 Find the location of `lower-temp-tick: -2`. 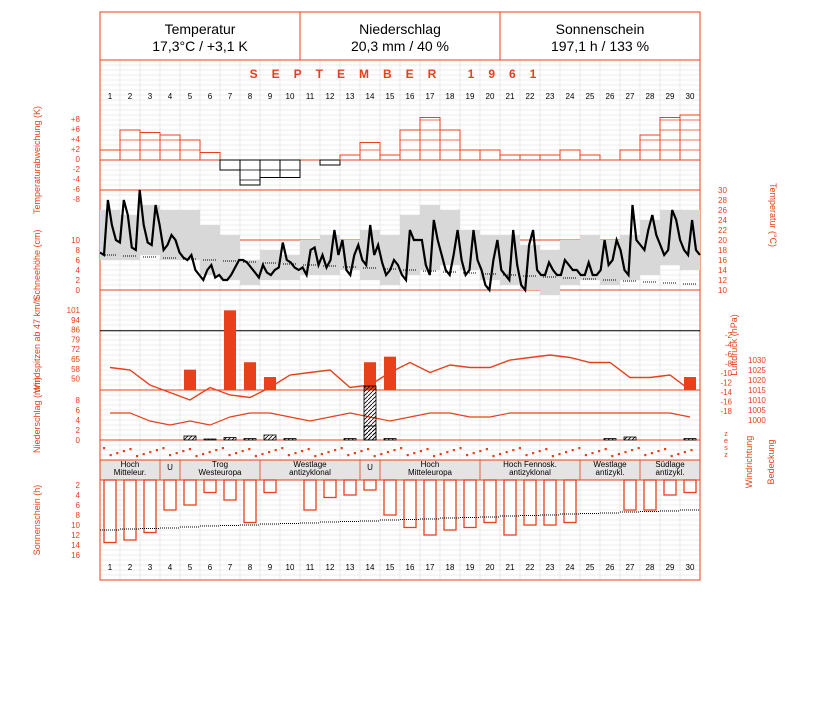

lower-temp-tick: -2 is located at coordinates (729, 335).